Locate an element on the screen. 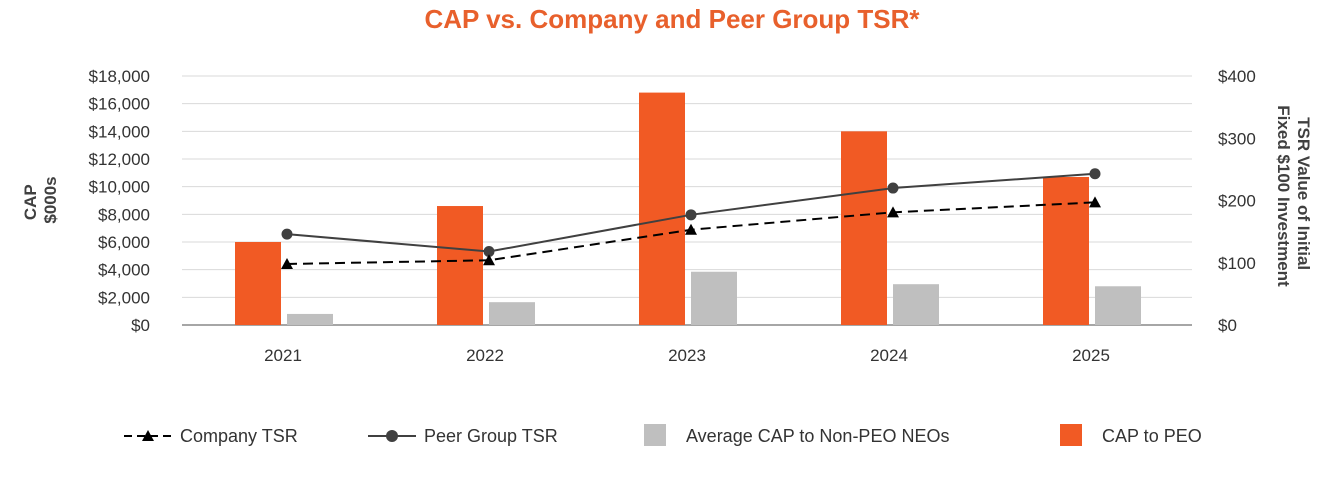 This screenshot has height=480, width=1344. legend-circle-marker-icon is located at coordinates (392, 436).